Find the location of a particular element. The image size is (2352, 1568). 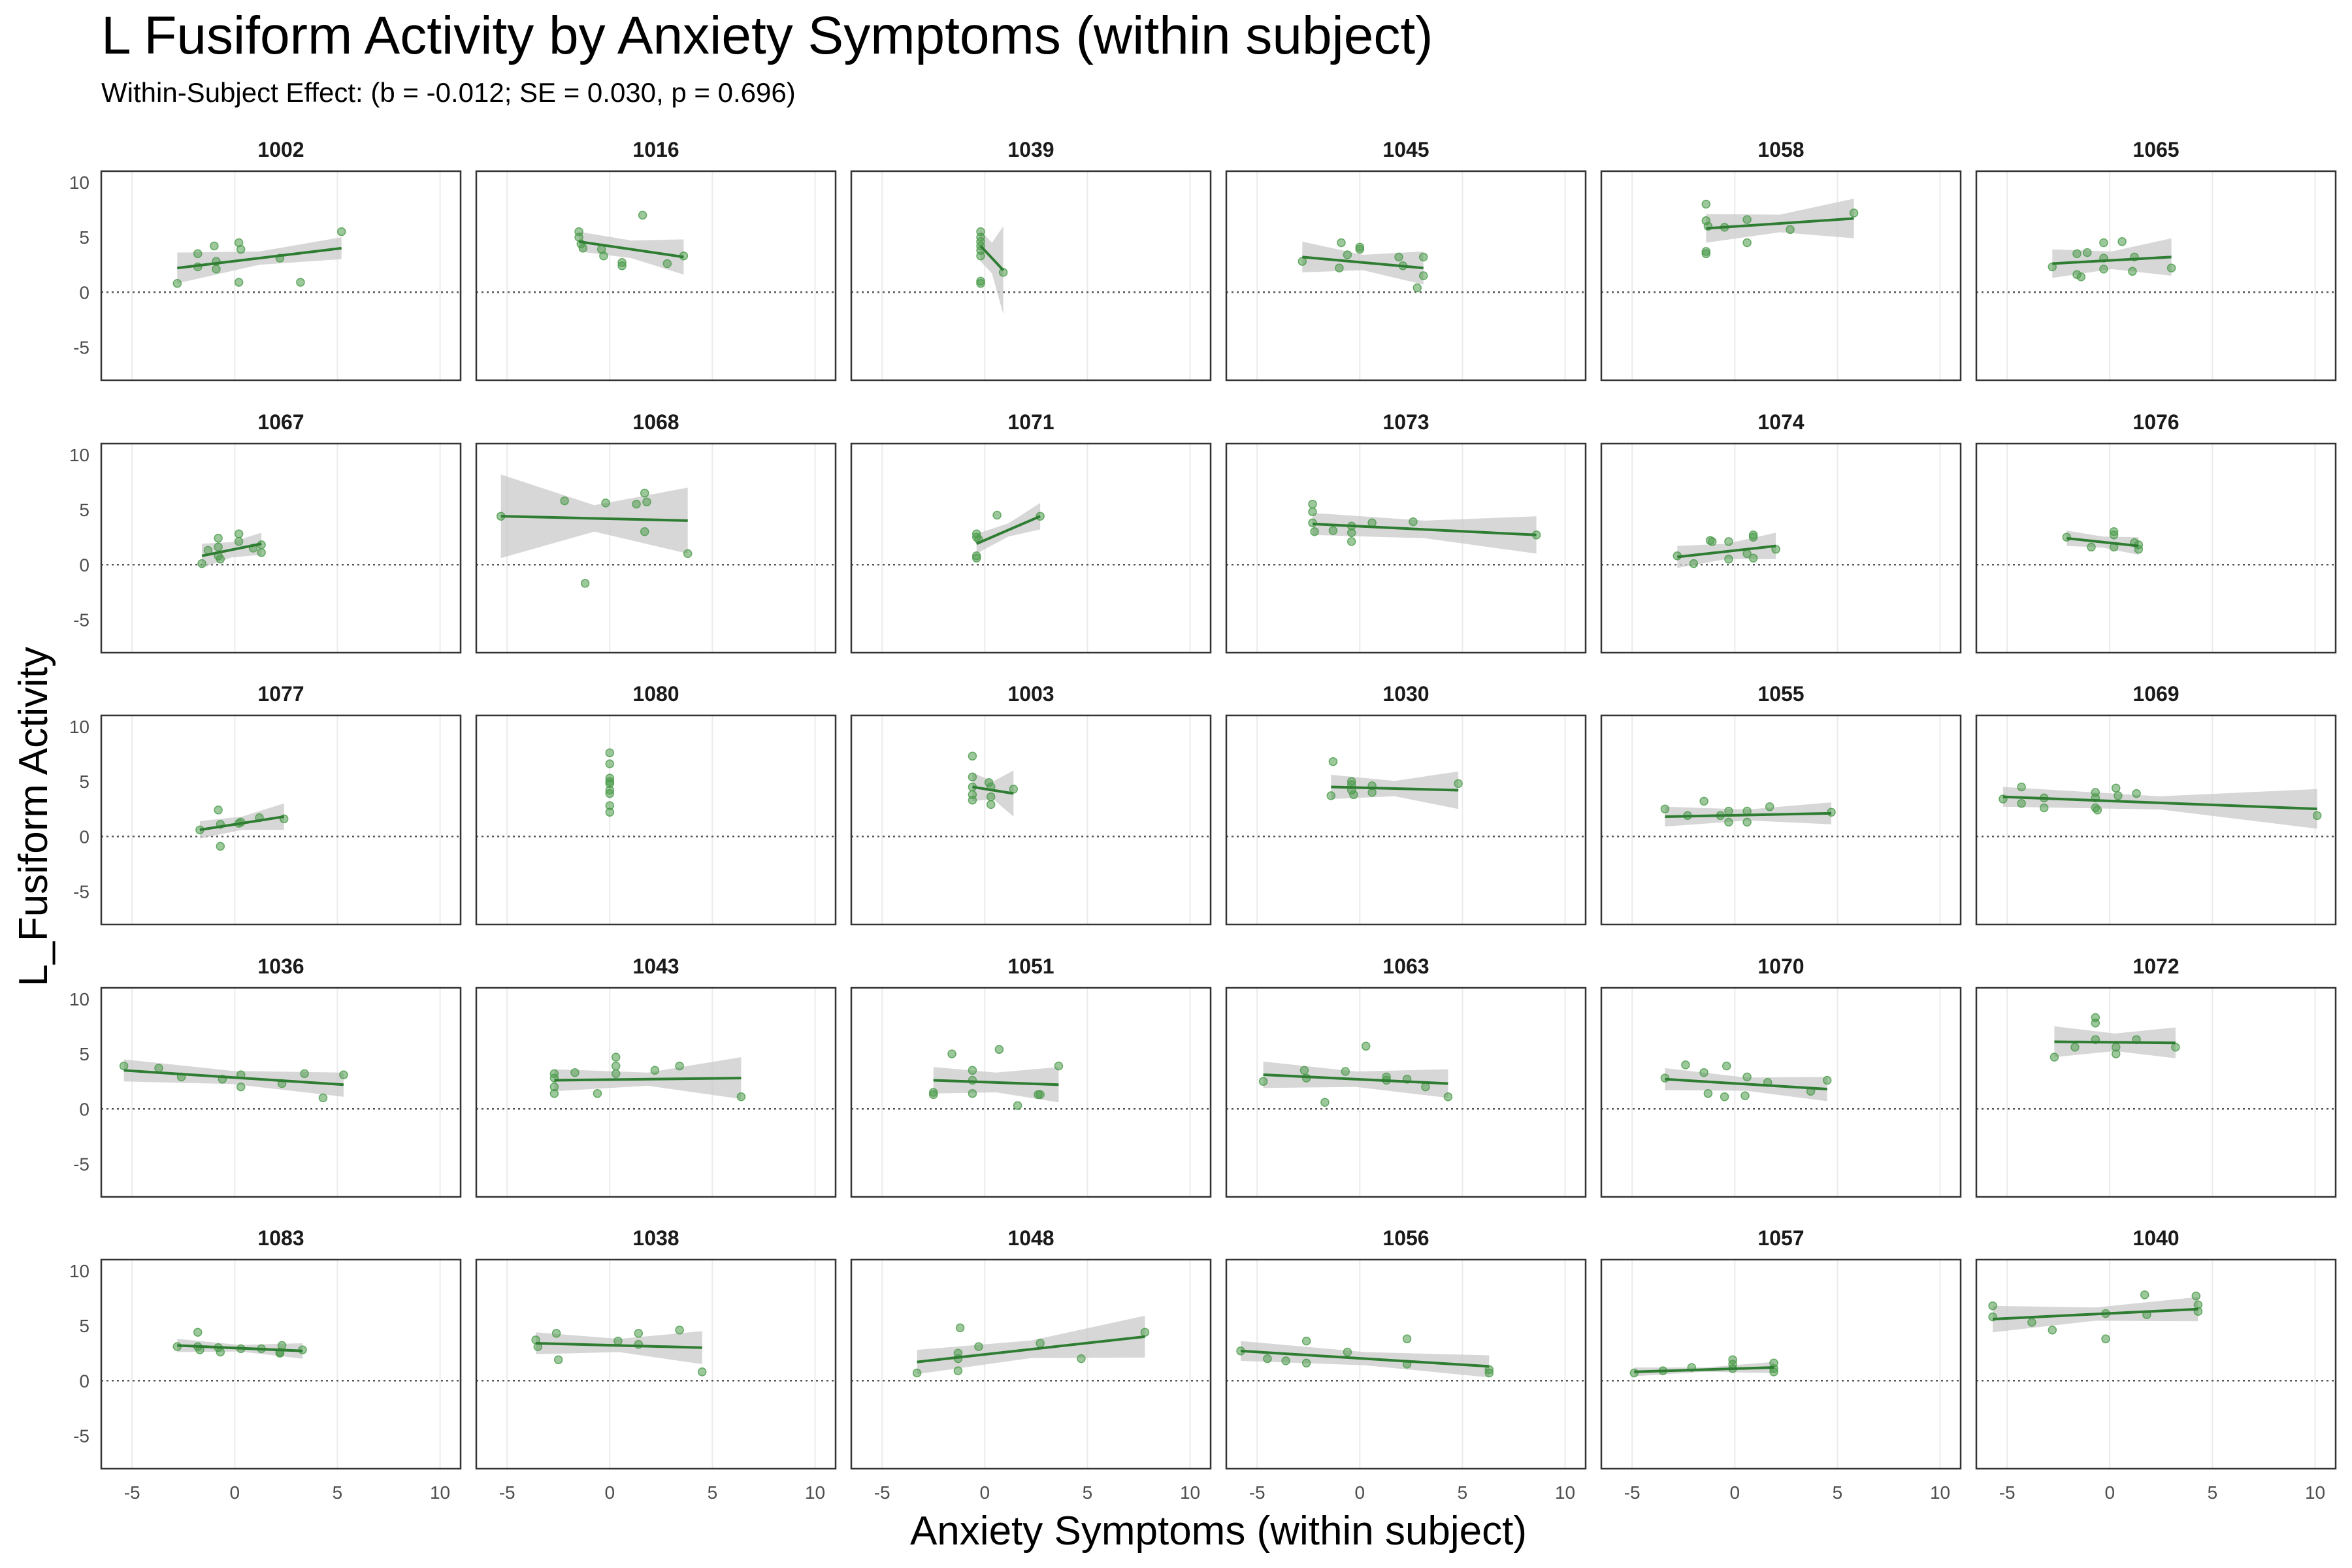

facet-panel-1070: 1070 is located at coordinates (1781, 1076).